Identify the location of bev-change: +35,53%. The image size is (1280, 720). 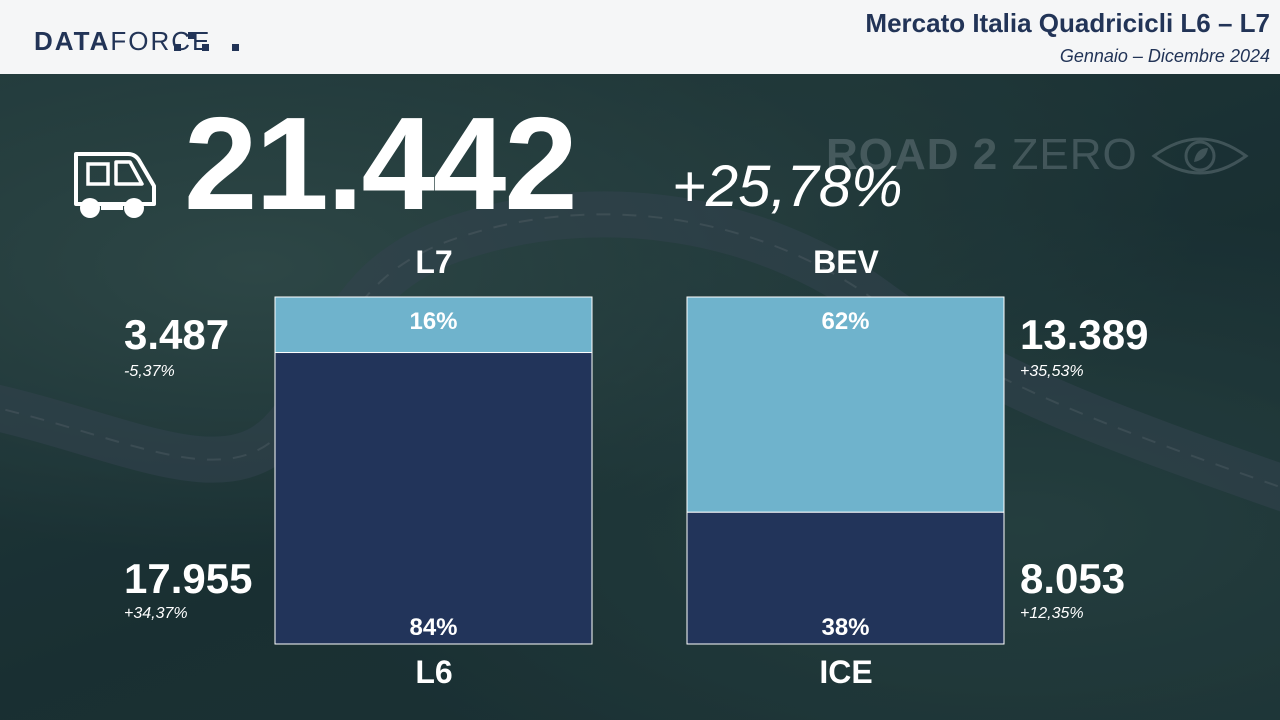
(1052, 371).